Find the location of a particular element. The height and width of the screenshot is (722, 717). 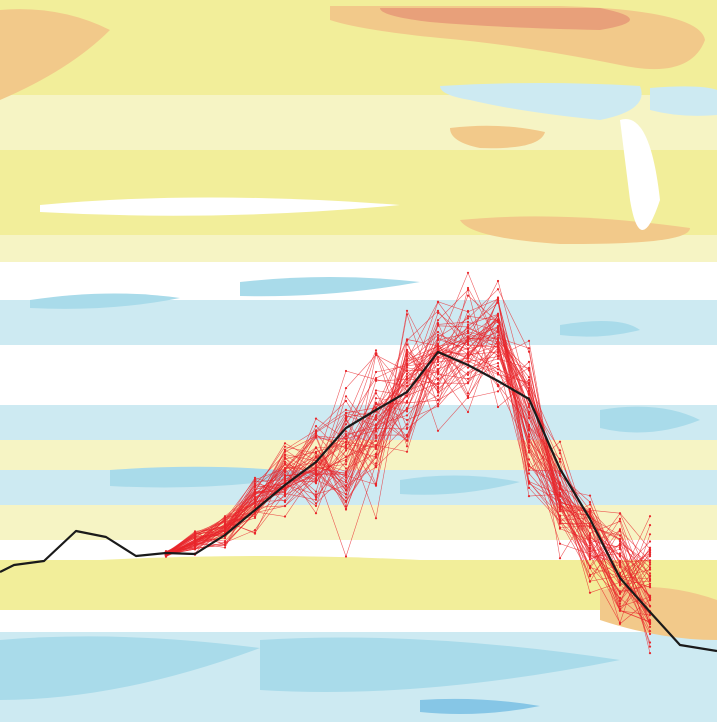

contour-band is located at coordinates (358, 621).